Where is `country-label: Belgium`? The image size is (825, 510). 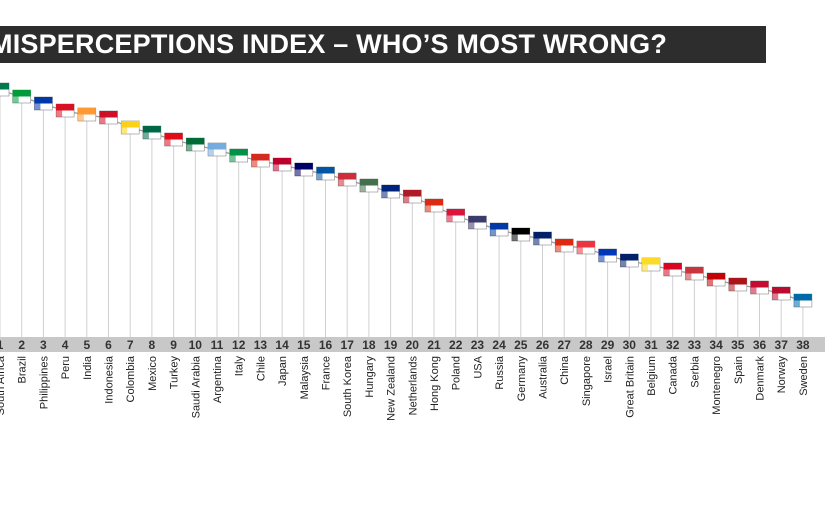
country-label: Belgium is located at coordinates (652, 376).